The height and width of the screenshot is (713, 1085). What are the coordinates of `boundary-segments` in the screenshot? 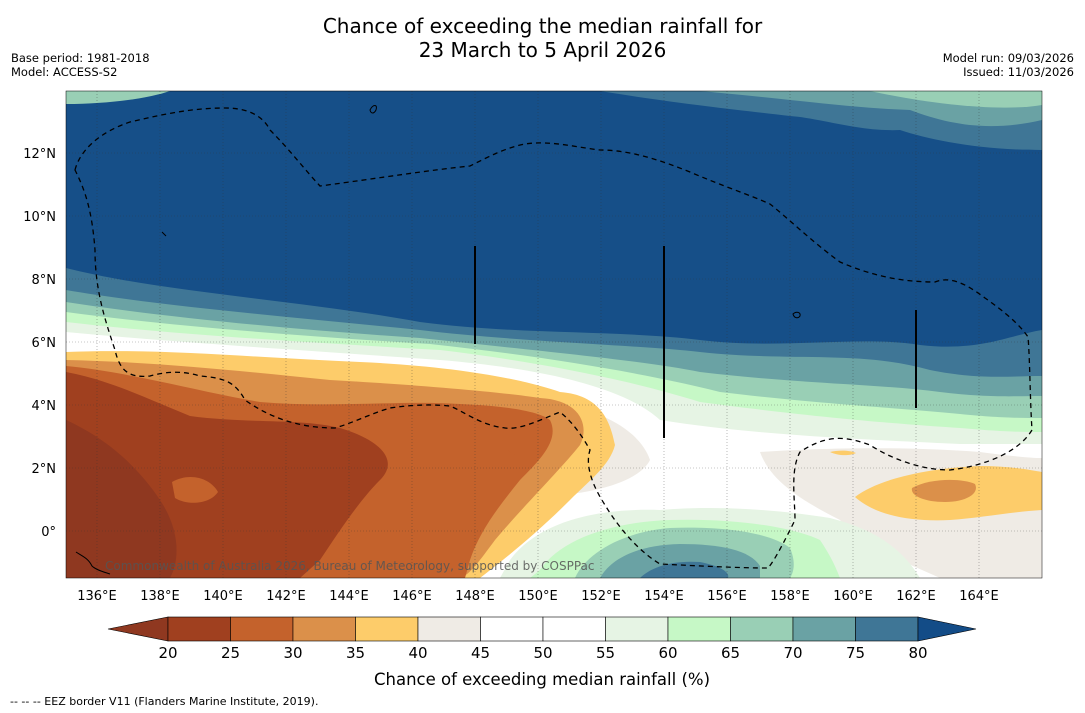 It's located at (695, 342).